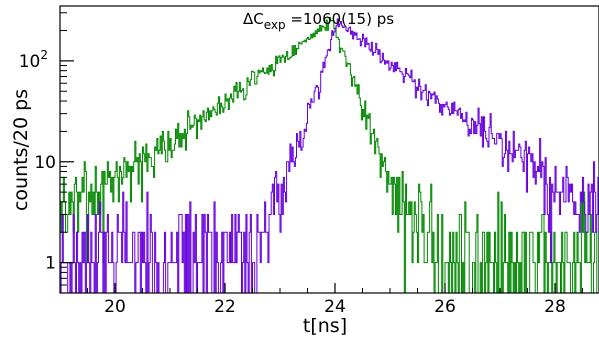 This screenshot has width=599, height=342. What do you see at coordinates (45, 163) in the screenshot?
I see `y-tick-label: 10` at bounding box center [45, 163].